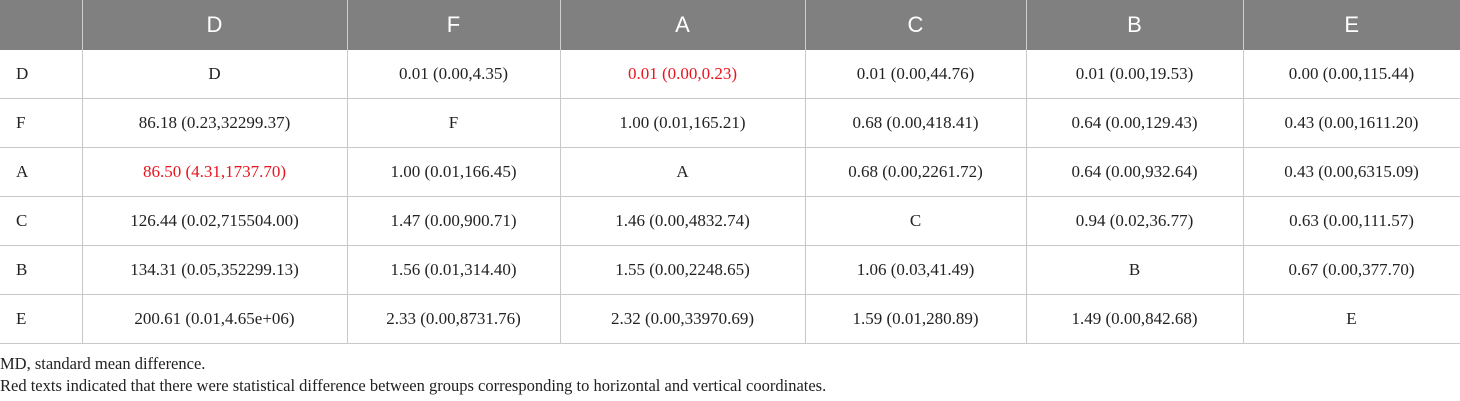 The width and height of the screenshot is (1460, 401). Describe the element at coordinates (1351, 123) in the screenshot. I see `table-cell: 0.43 (0.00,1611.20)` at that location.